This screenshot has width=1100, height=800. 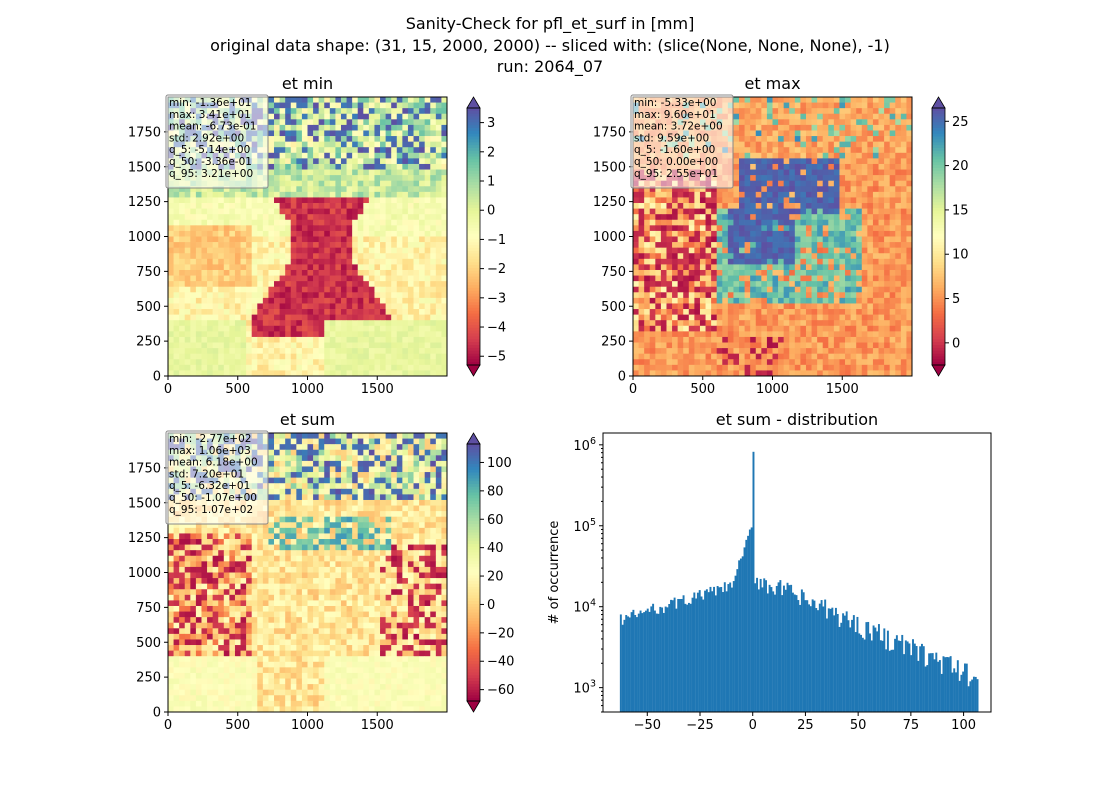 I want to click on y-tick-label: 750, so click(x=148, y=272).